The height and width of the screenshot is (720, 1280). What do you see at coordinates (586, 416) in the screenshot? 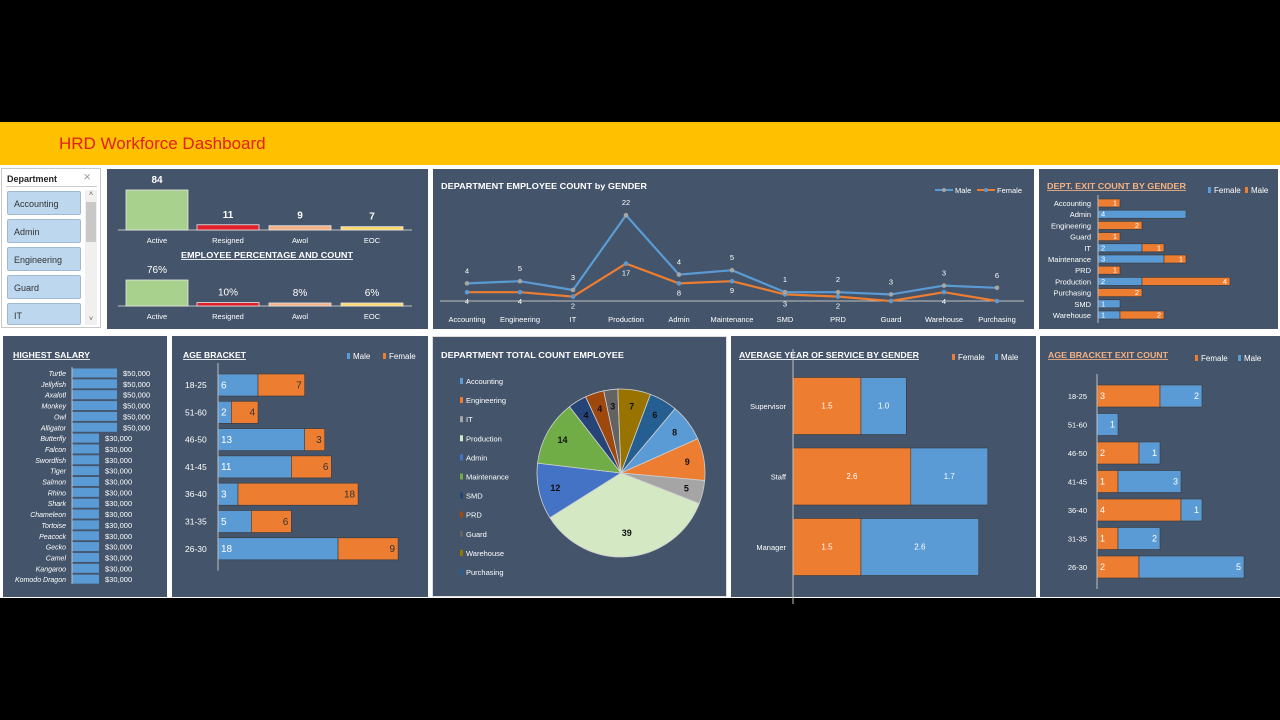
I see `pie-data-label: 4` at bounding box center [586, 416].